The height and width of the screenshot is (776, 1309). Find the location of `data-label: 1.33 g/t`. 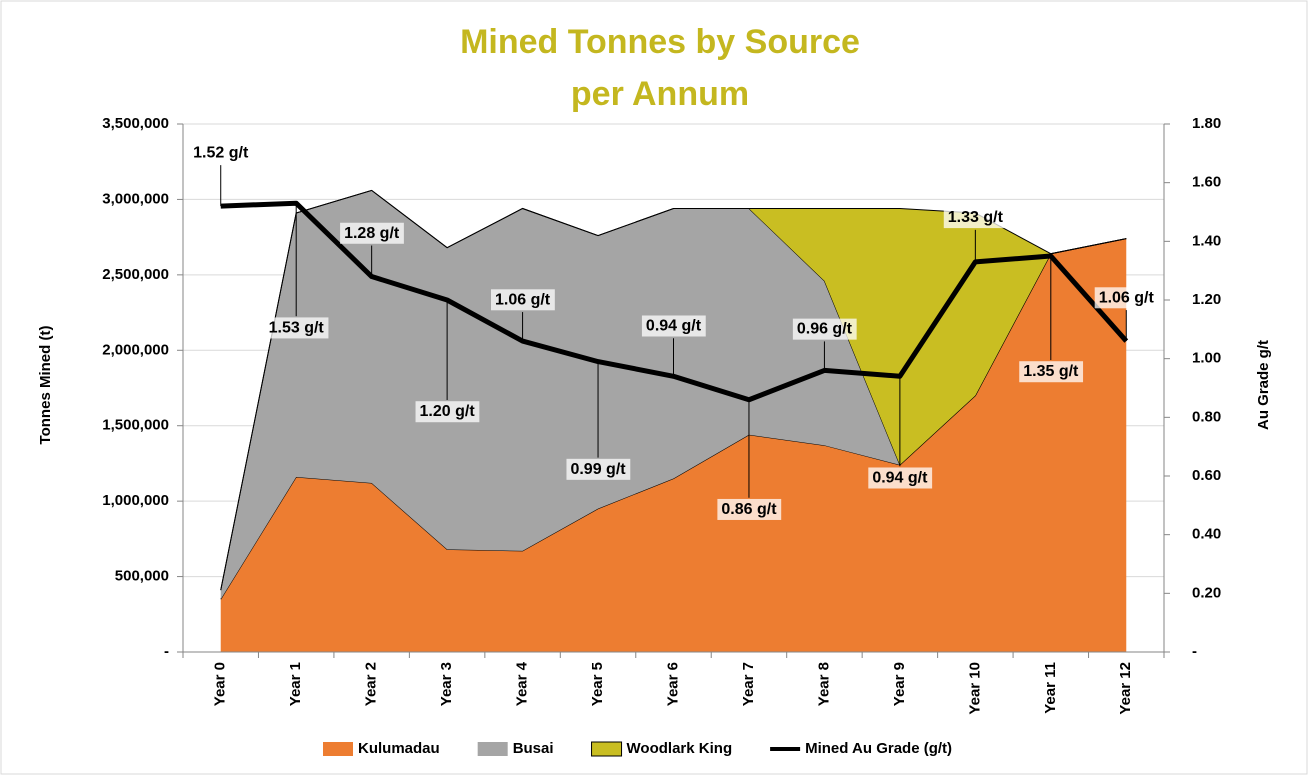

data-label: 1.33 g/t is located at coordinates (976, 217).